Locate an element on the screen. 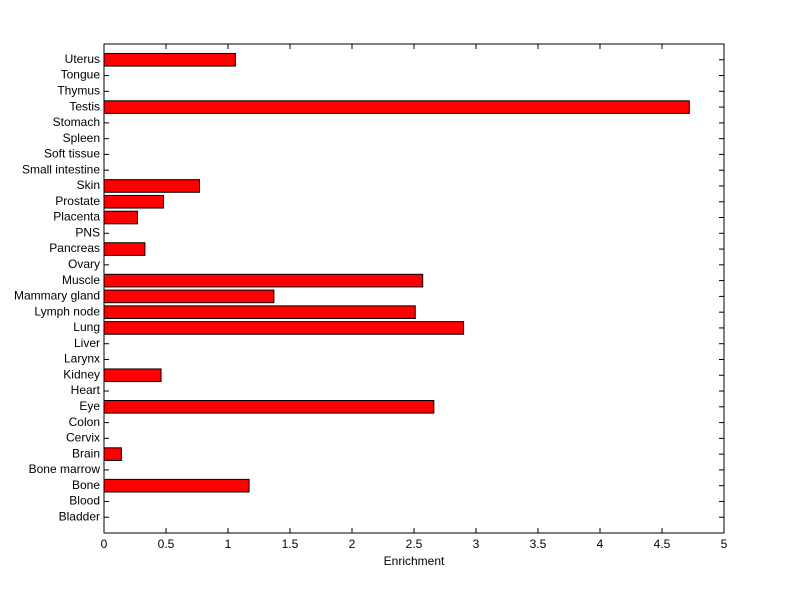 The height and width of the screenshot is (599, 800). y-tick-label: PNS is located at coordinates (87, 232).